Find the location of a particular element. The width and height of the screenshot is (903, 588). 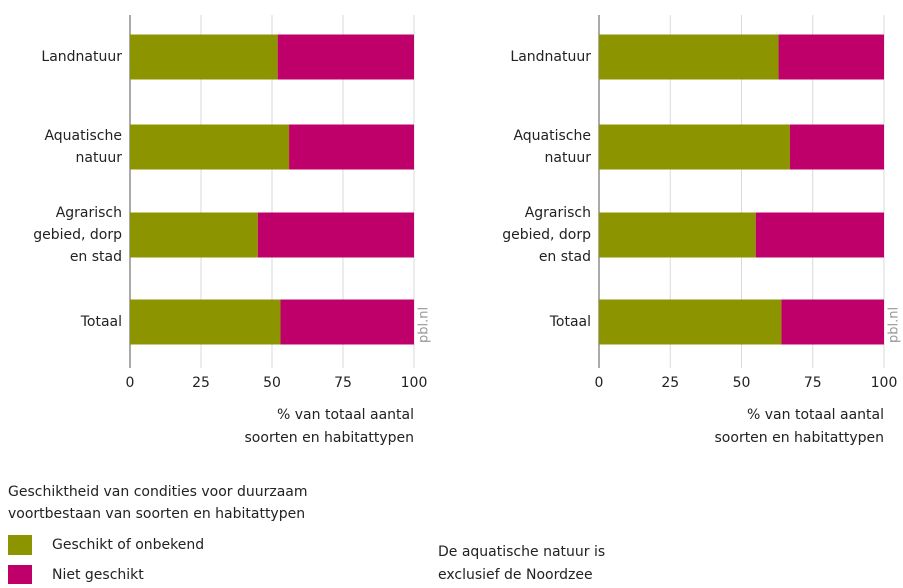

legend-label: Niet geschikt is located at coordinates (98, 575).